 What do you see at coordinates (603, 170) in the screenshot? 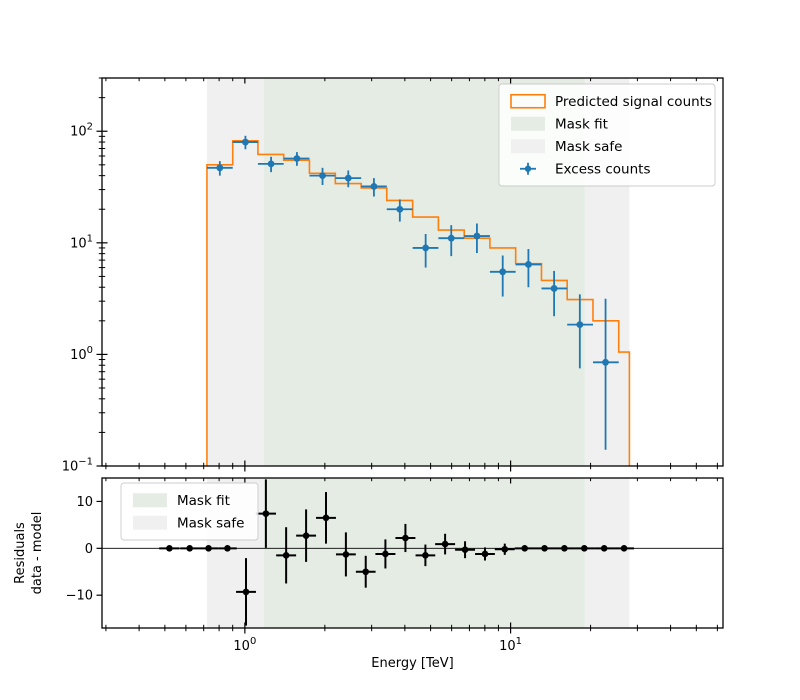
I see `legend-item-label: Excess counts` at bounding box center [603, 170].